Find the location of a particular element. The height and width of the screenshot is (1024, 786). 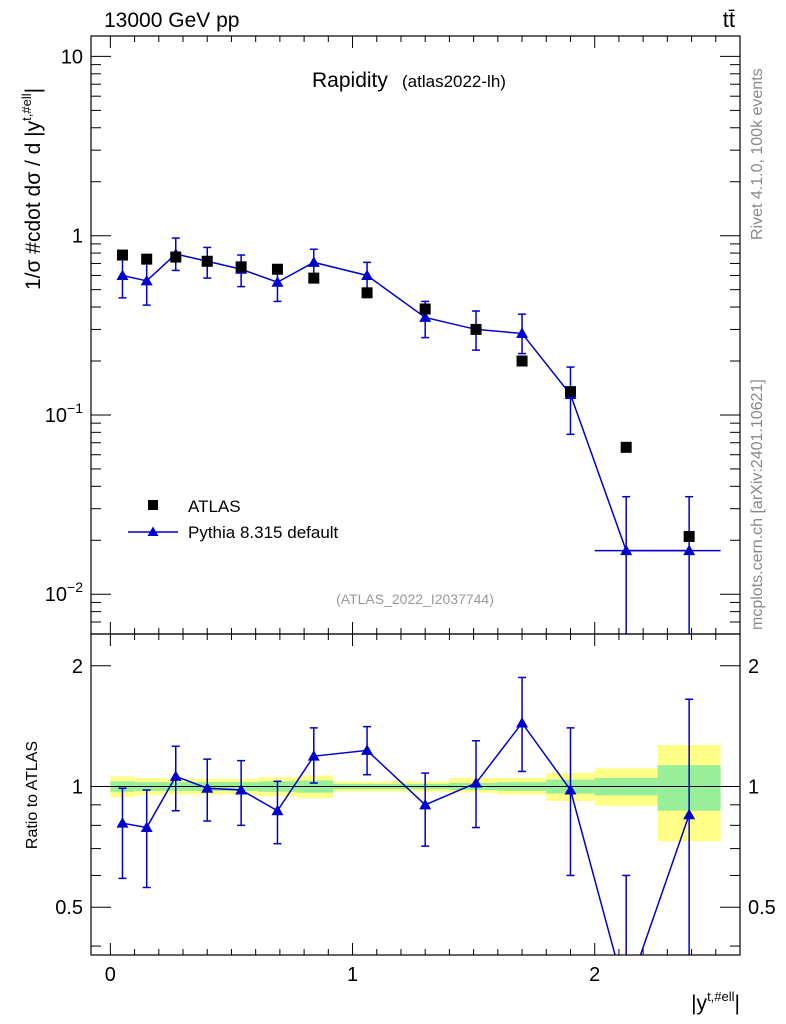

y-axis-label: 1/σ #cdot dσ / d |yt,#ell| is located at coordinates (32, 189).